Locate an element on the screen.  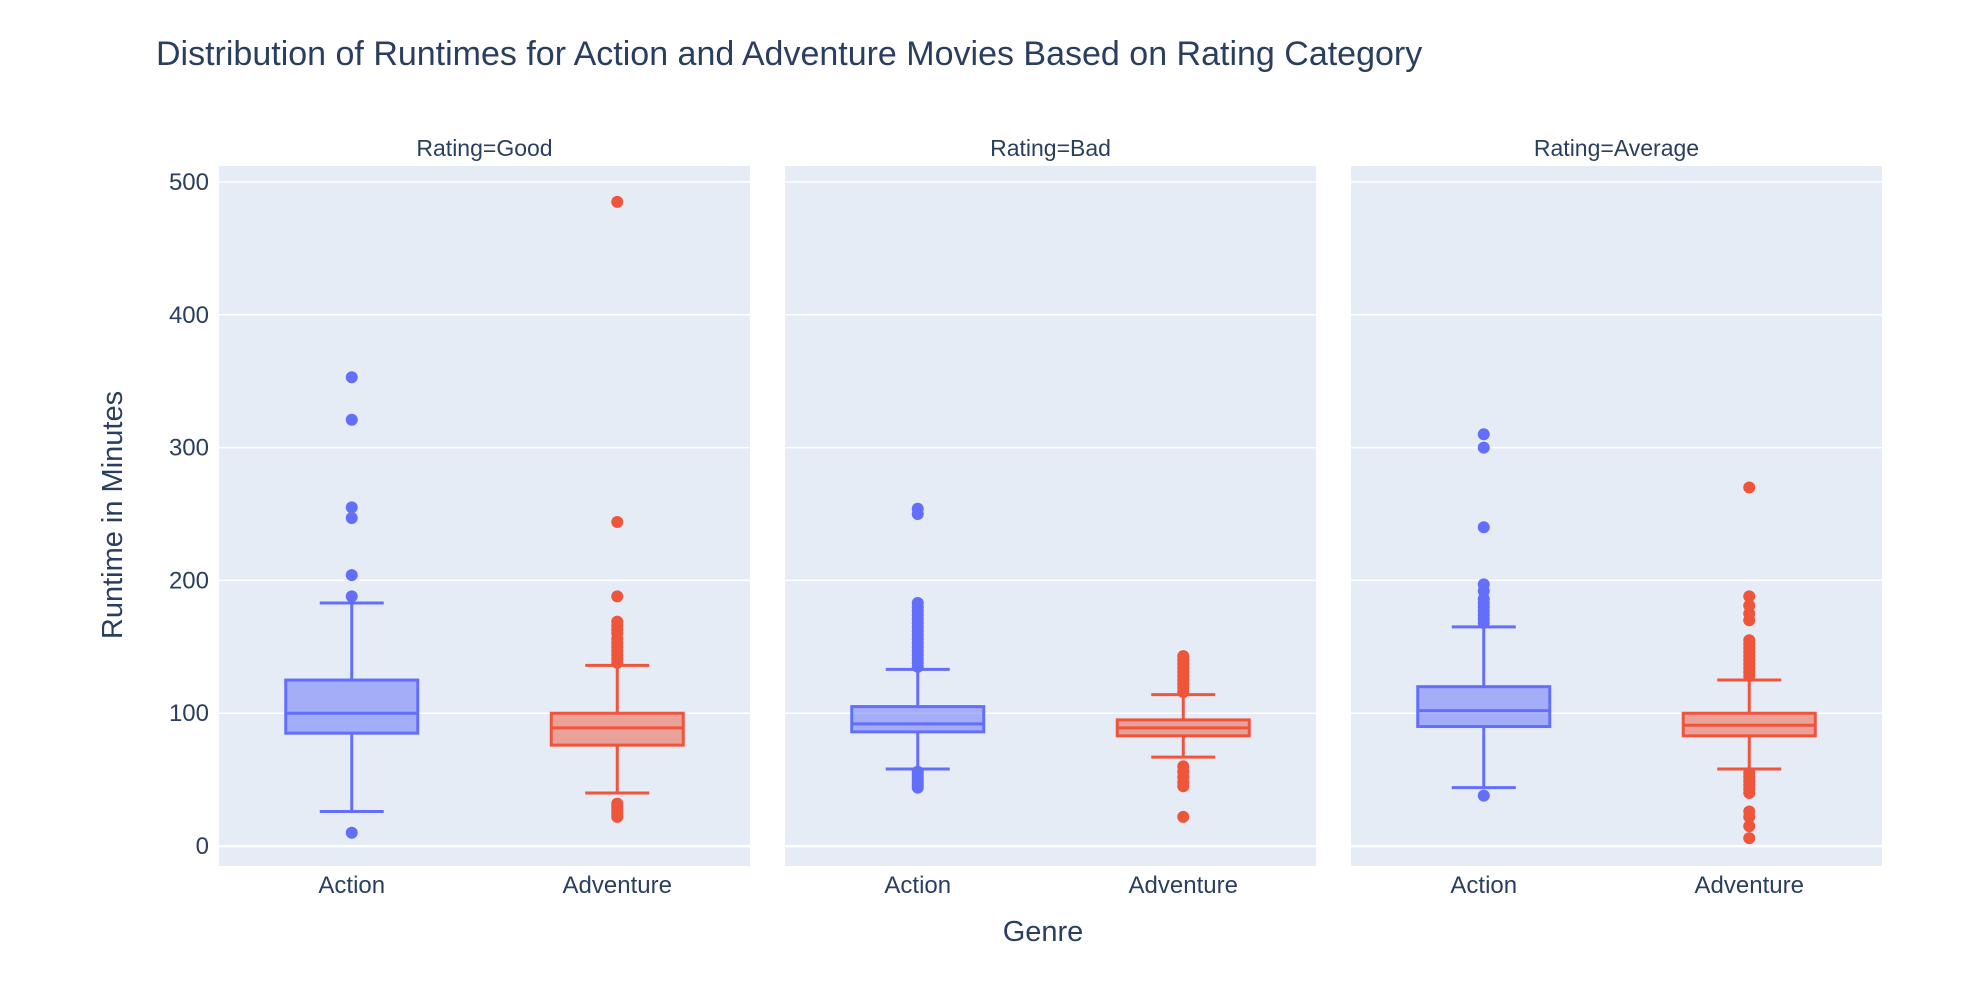
y-axis-title: Runtime in Minutes is located at coordinates (113, 515).